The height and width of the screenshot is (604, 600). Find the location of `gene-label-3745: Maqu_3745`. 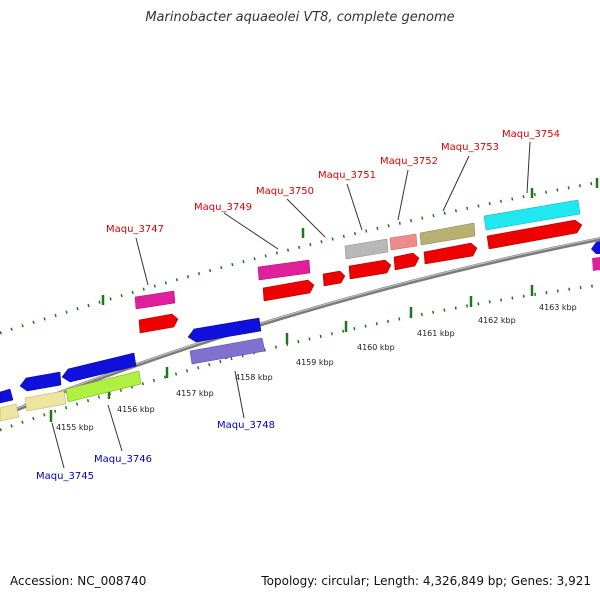

gene-label-3745: Maqu_3745 is located at coordinates (65, 476).